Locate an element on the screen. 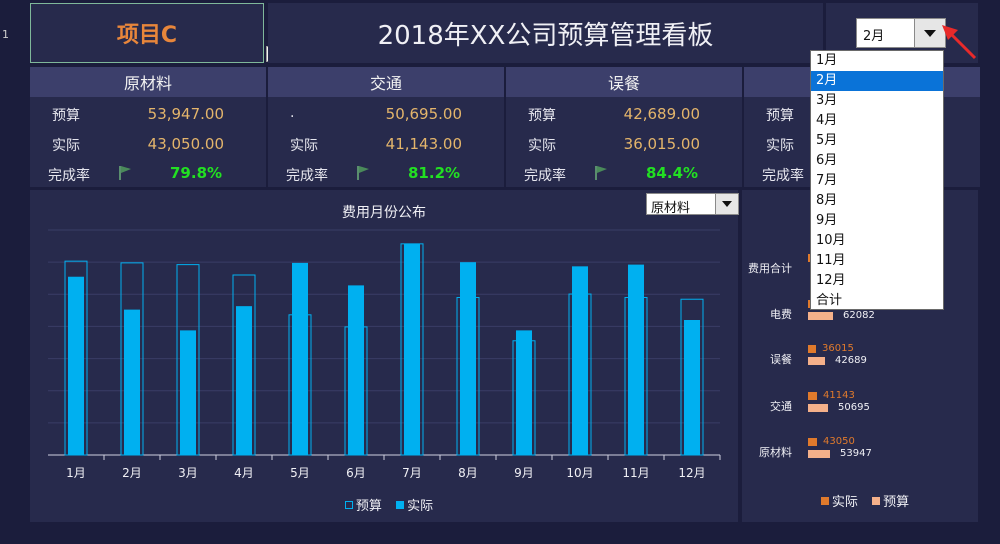 This screenshot has width=1000, height=544. kpi-actual-value: 43,050.00 is located at coordinates (185, 144).